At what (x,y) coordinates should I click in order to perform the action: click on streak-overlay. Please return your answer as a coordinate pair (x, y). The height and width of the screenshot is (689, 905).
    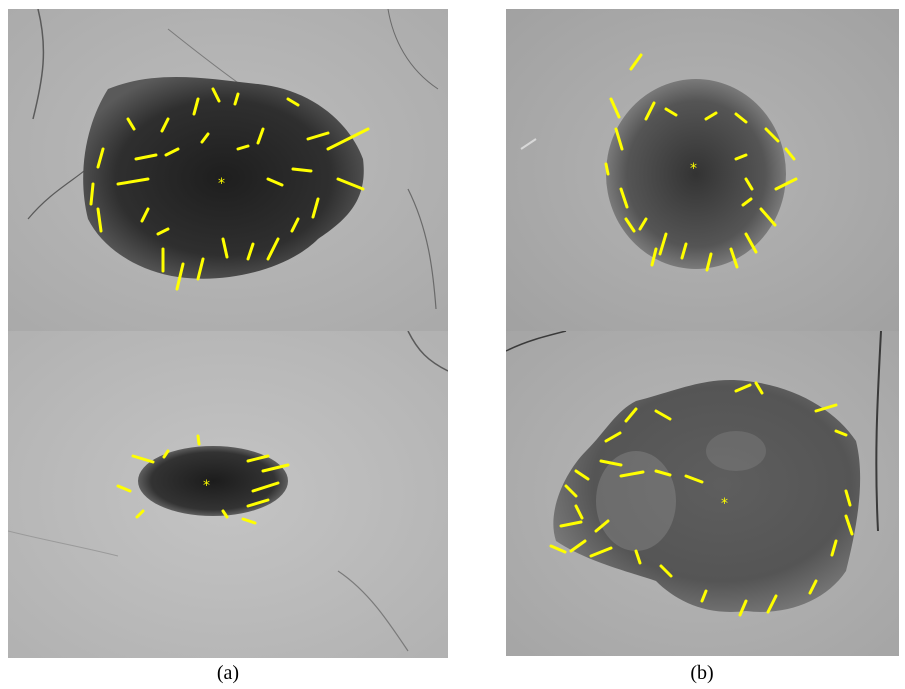
    Looking at the image, I should click on (229, 189).